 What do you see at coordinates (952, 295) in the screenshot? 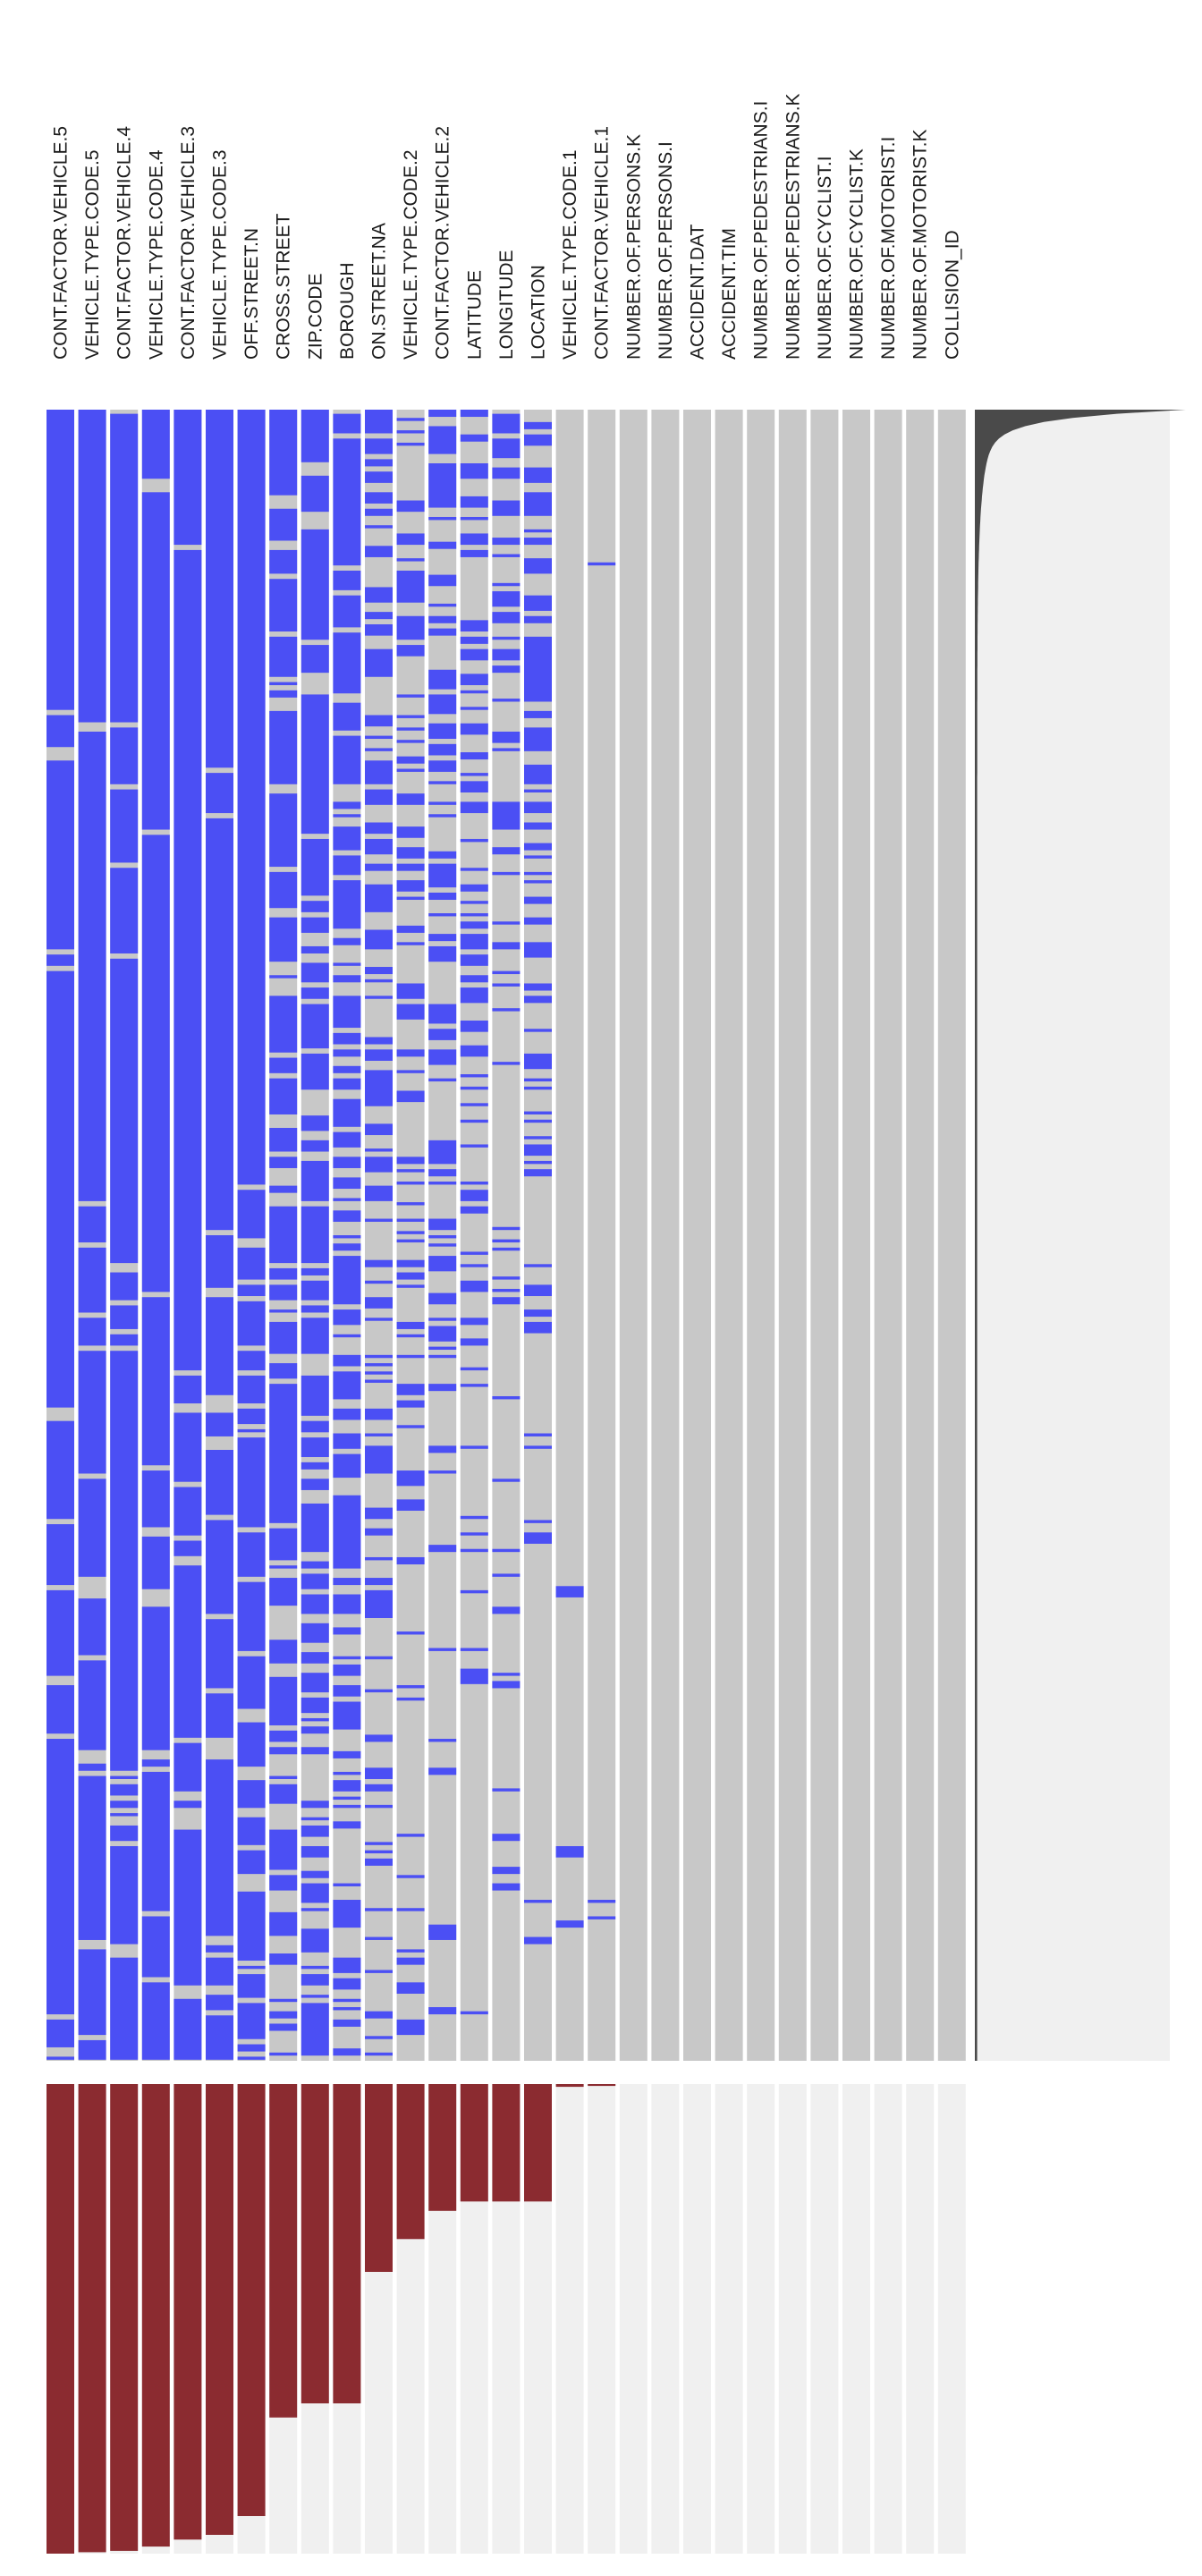
I see `column-label: COLLISION_ID` at bounding box center [952, 295].